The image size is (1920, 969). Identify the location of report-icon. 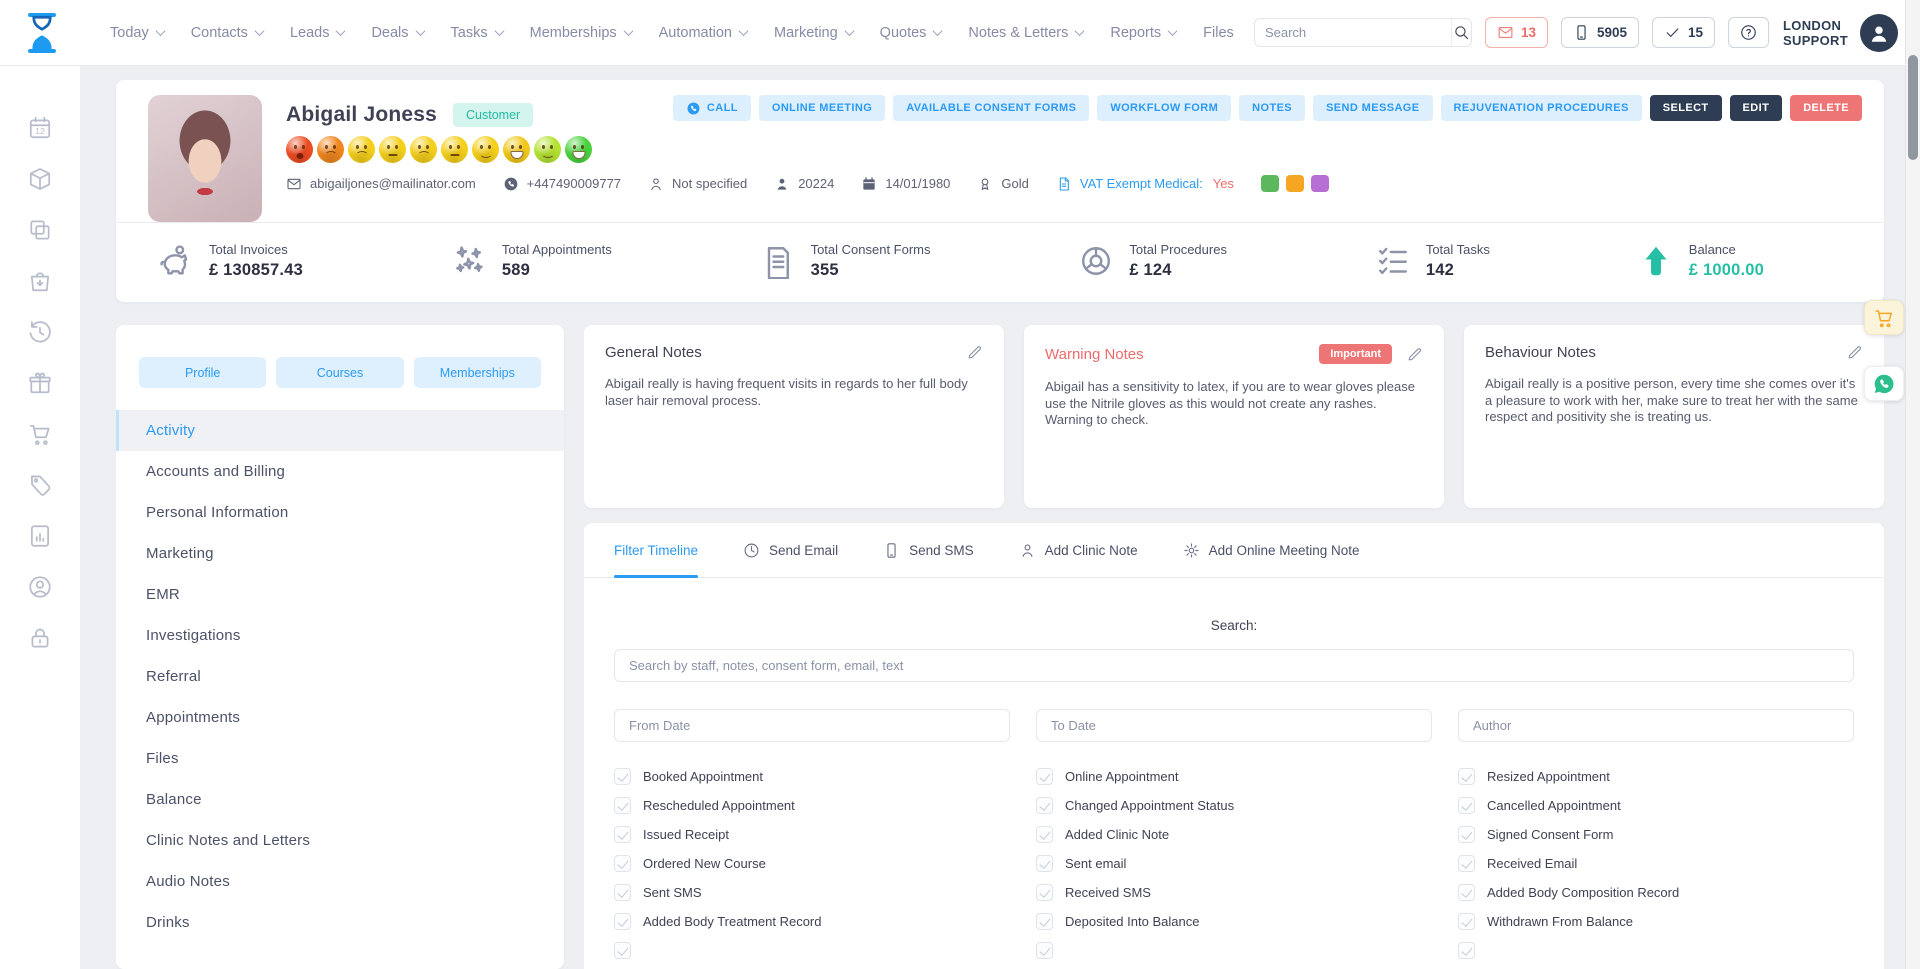
(40, 536).